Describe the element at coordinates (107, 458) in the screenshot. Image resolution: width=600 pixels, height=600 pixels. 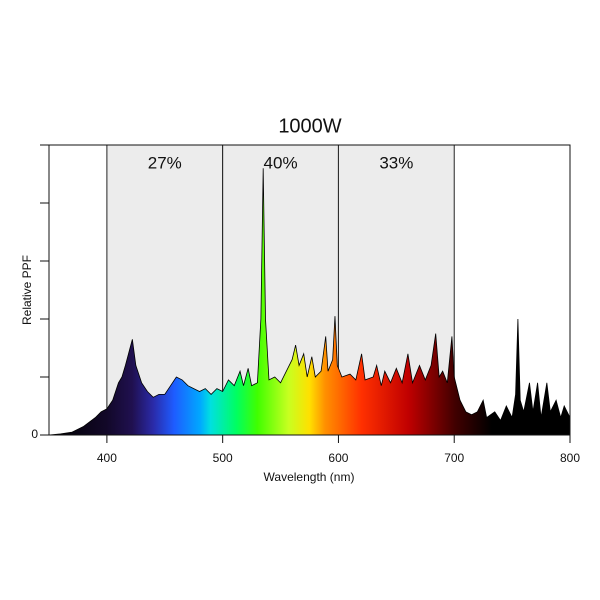
I see `x-tick-label: 400` at that location.